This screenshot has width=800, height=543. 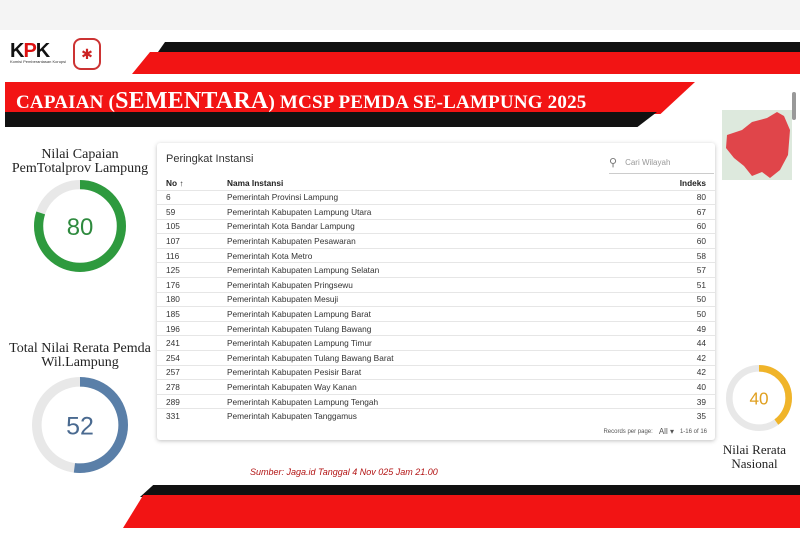 I want to click on search-placeholder: Cari Wilayah, so click(x=648, y=162).